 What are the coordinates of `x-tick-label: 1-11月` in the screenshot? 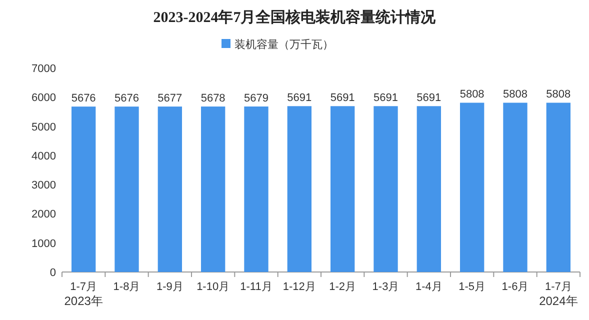 It's located at (256, 287).